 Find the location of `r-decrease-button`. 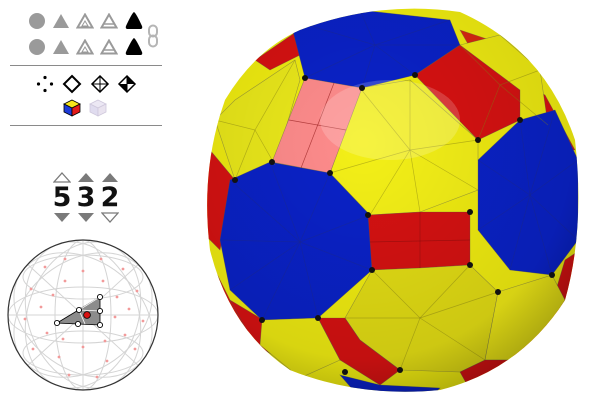

r-decrease-button is located at coordinates (110, 218).